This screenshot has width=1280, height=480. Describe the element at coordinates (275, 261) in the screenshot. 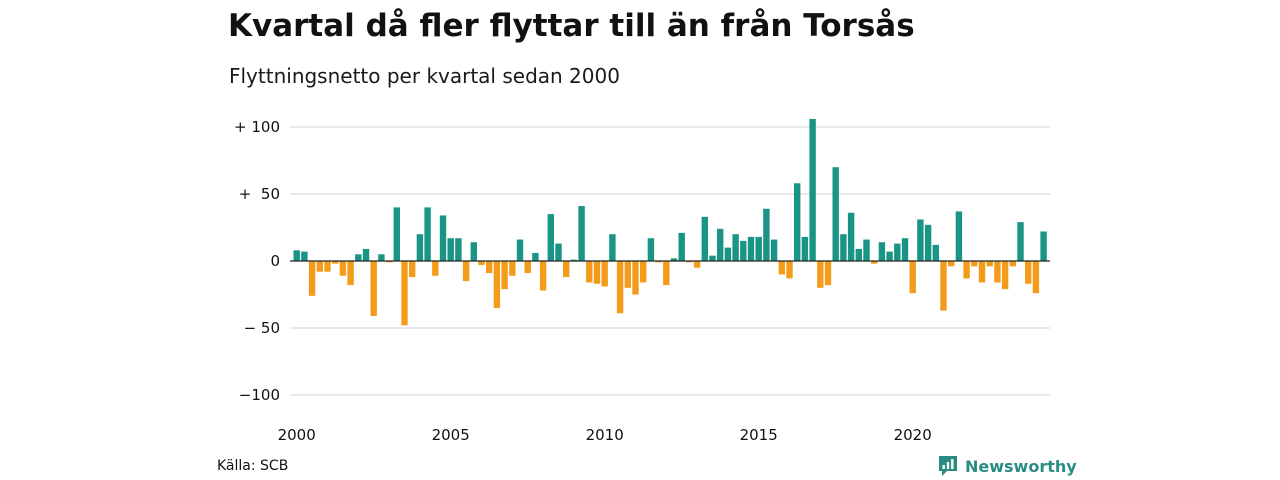

I see `y-tick-label: 0` at that location.